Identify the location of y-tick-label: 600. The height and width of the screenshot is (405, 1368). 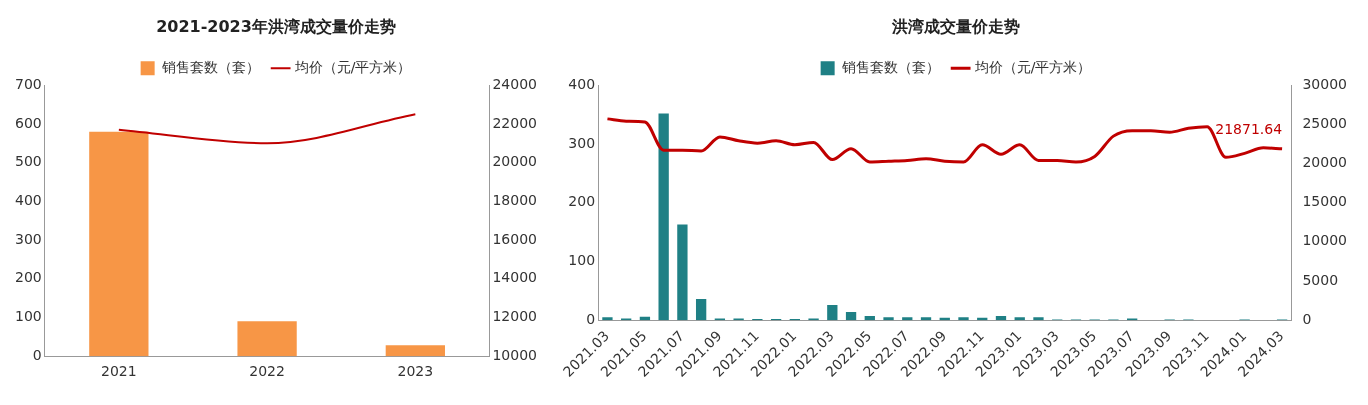
(28, 122).